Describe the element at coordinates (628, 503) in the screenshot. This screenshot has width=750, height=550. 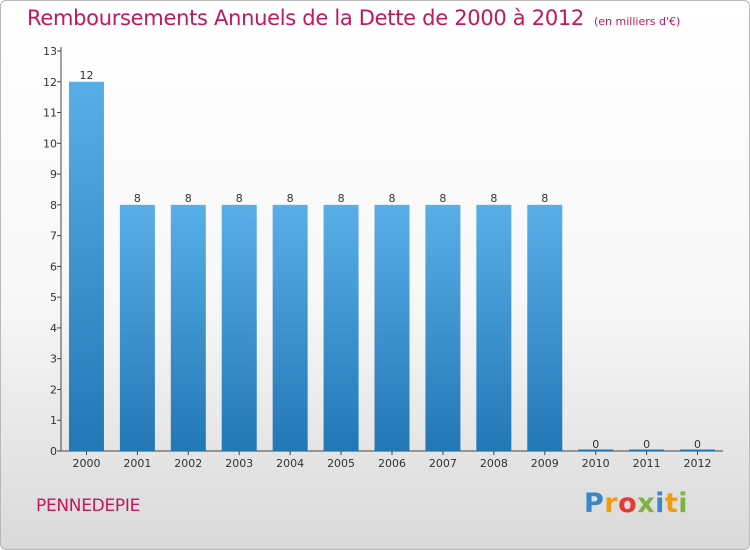
I see `logo-letter: o` at that location.